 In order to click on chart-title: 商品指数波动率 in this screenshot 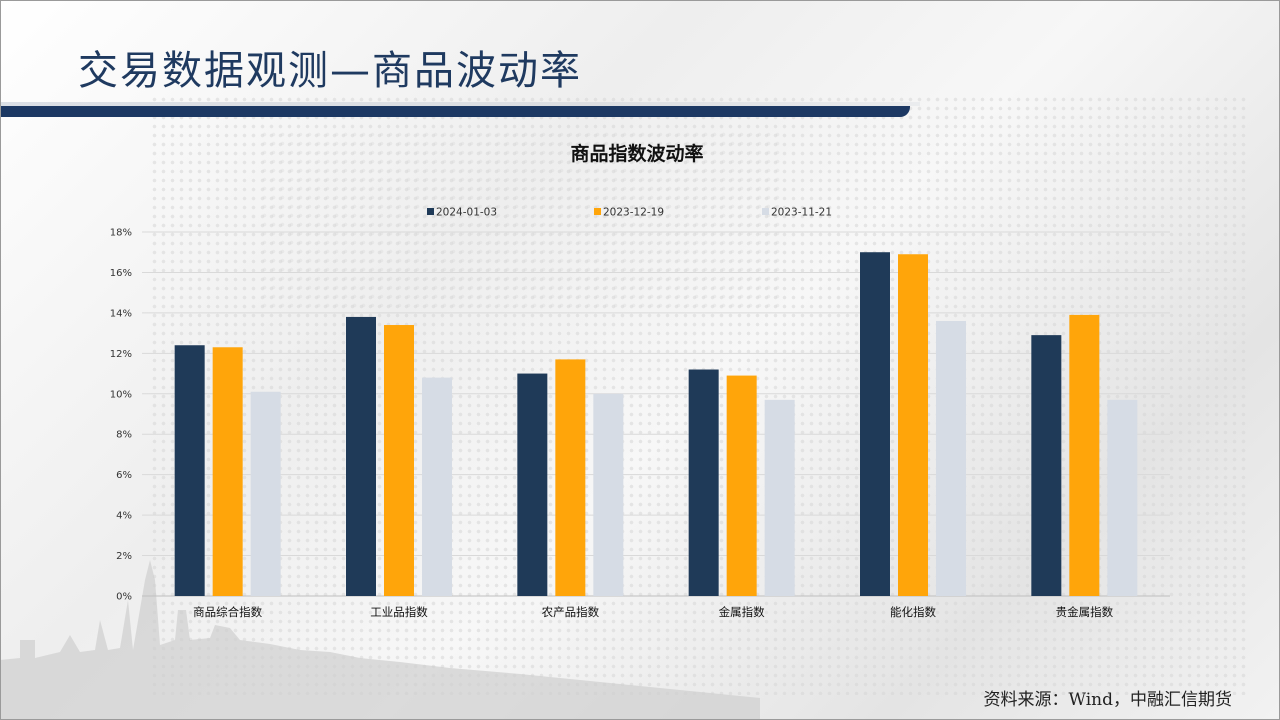, I will do `click(636, 153)`.